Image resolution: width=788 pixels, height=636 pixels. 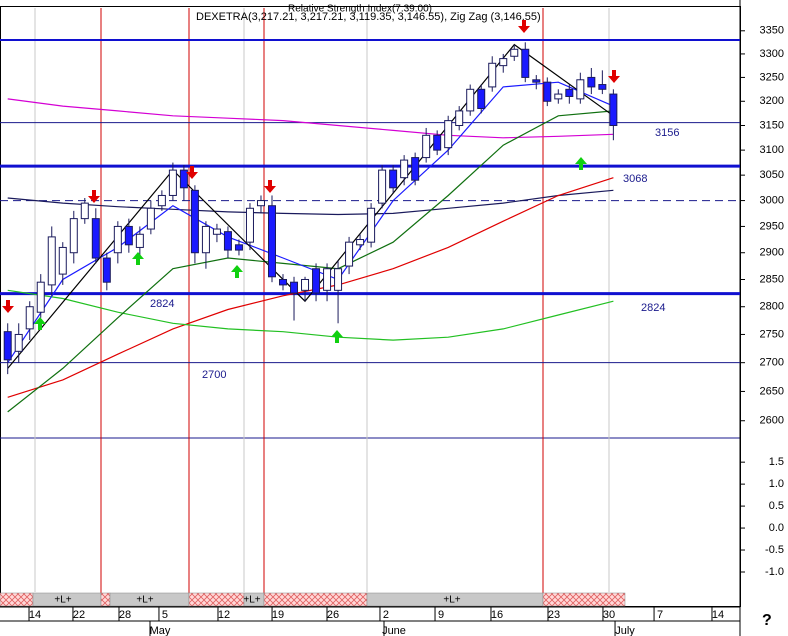 I want to click on x-tick-label: 12, so click(x=224, y=615).